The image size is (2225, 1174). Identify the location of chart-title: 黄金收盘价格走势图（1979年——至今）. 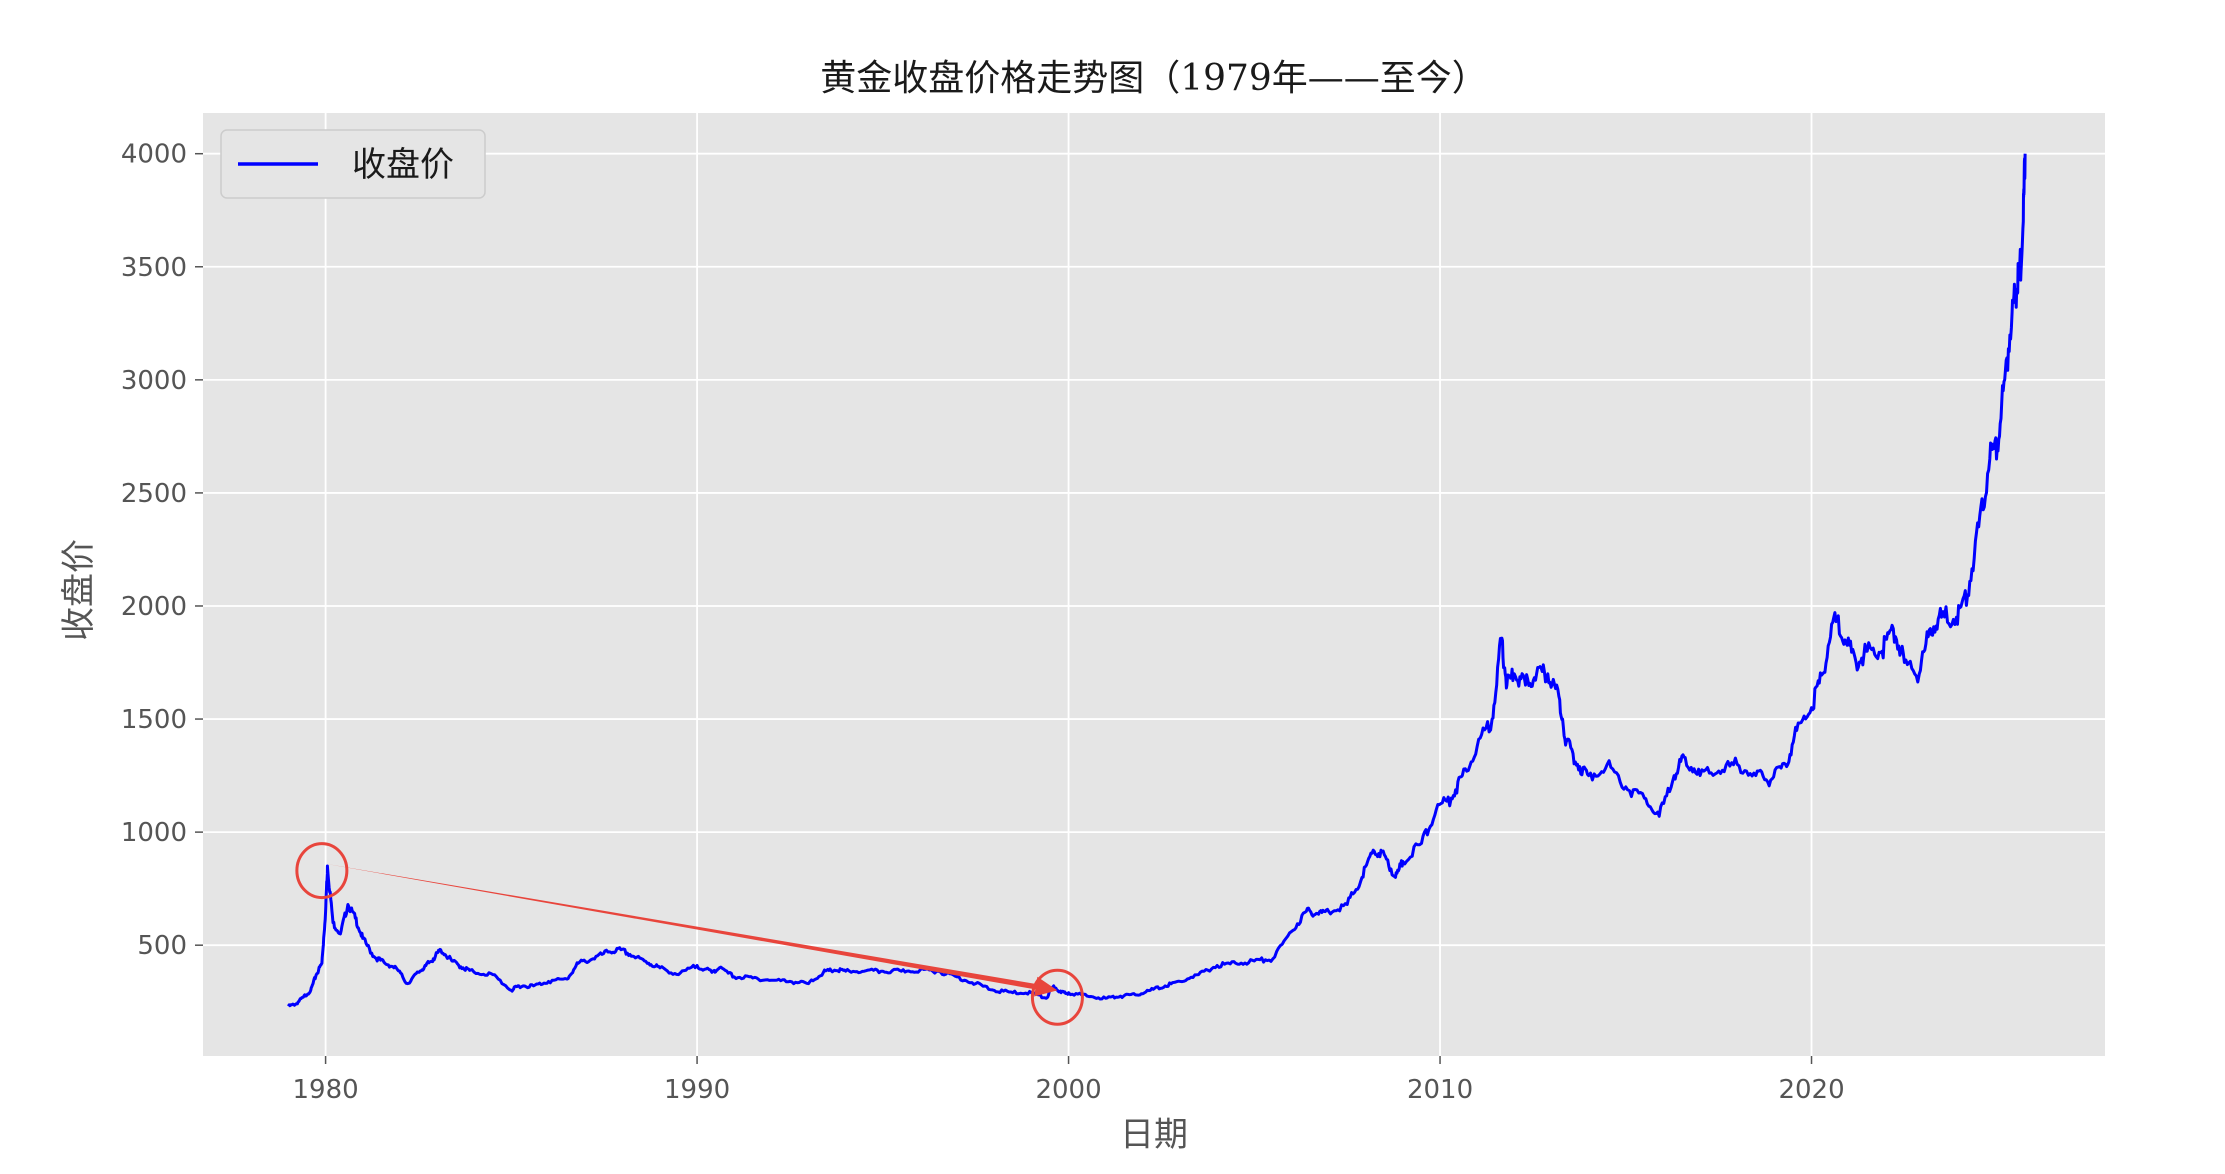
(1154, 78).